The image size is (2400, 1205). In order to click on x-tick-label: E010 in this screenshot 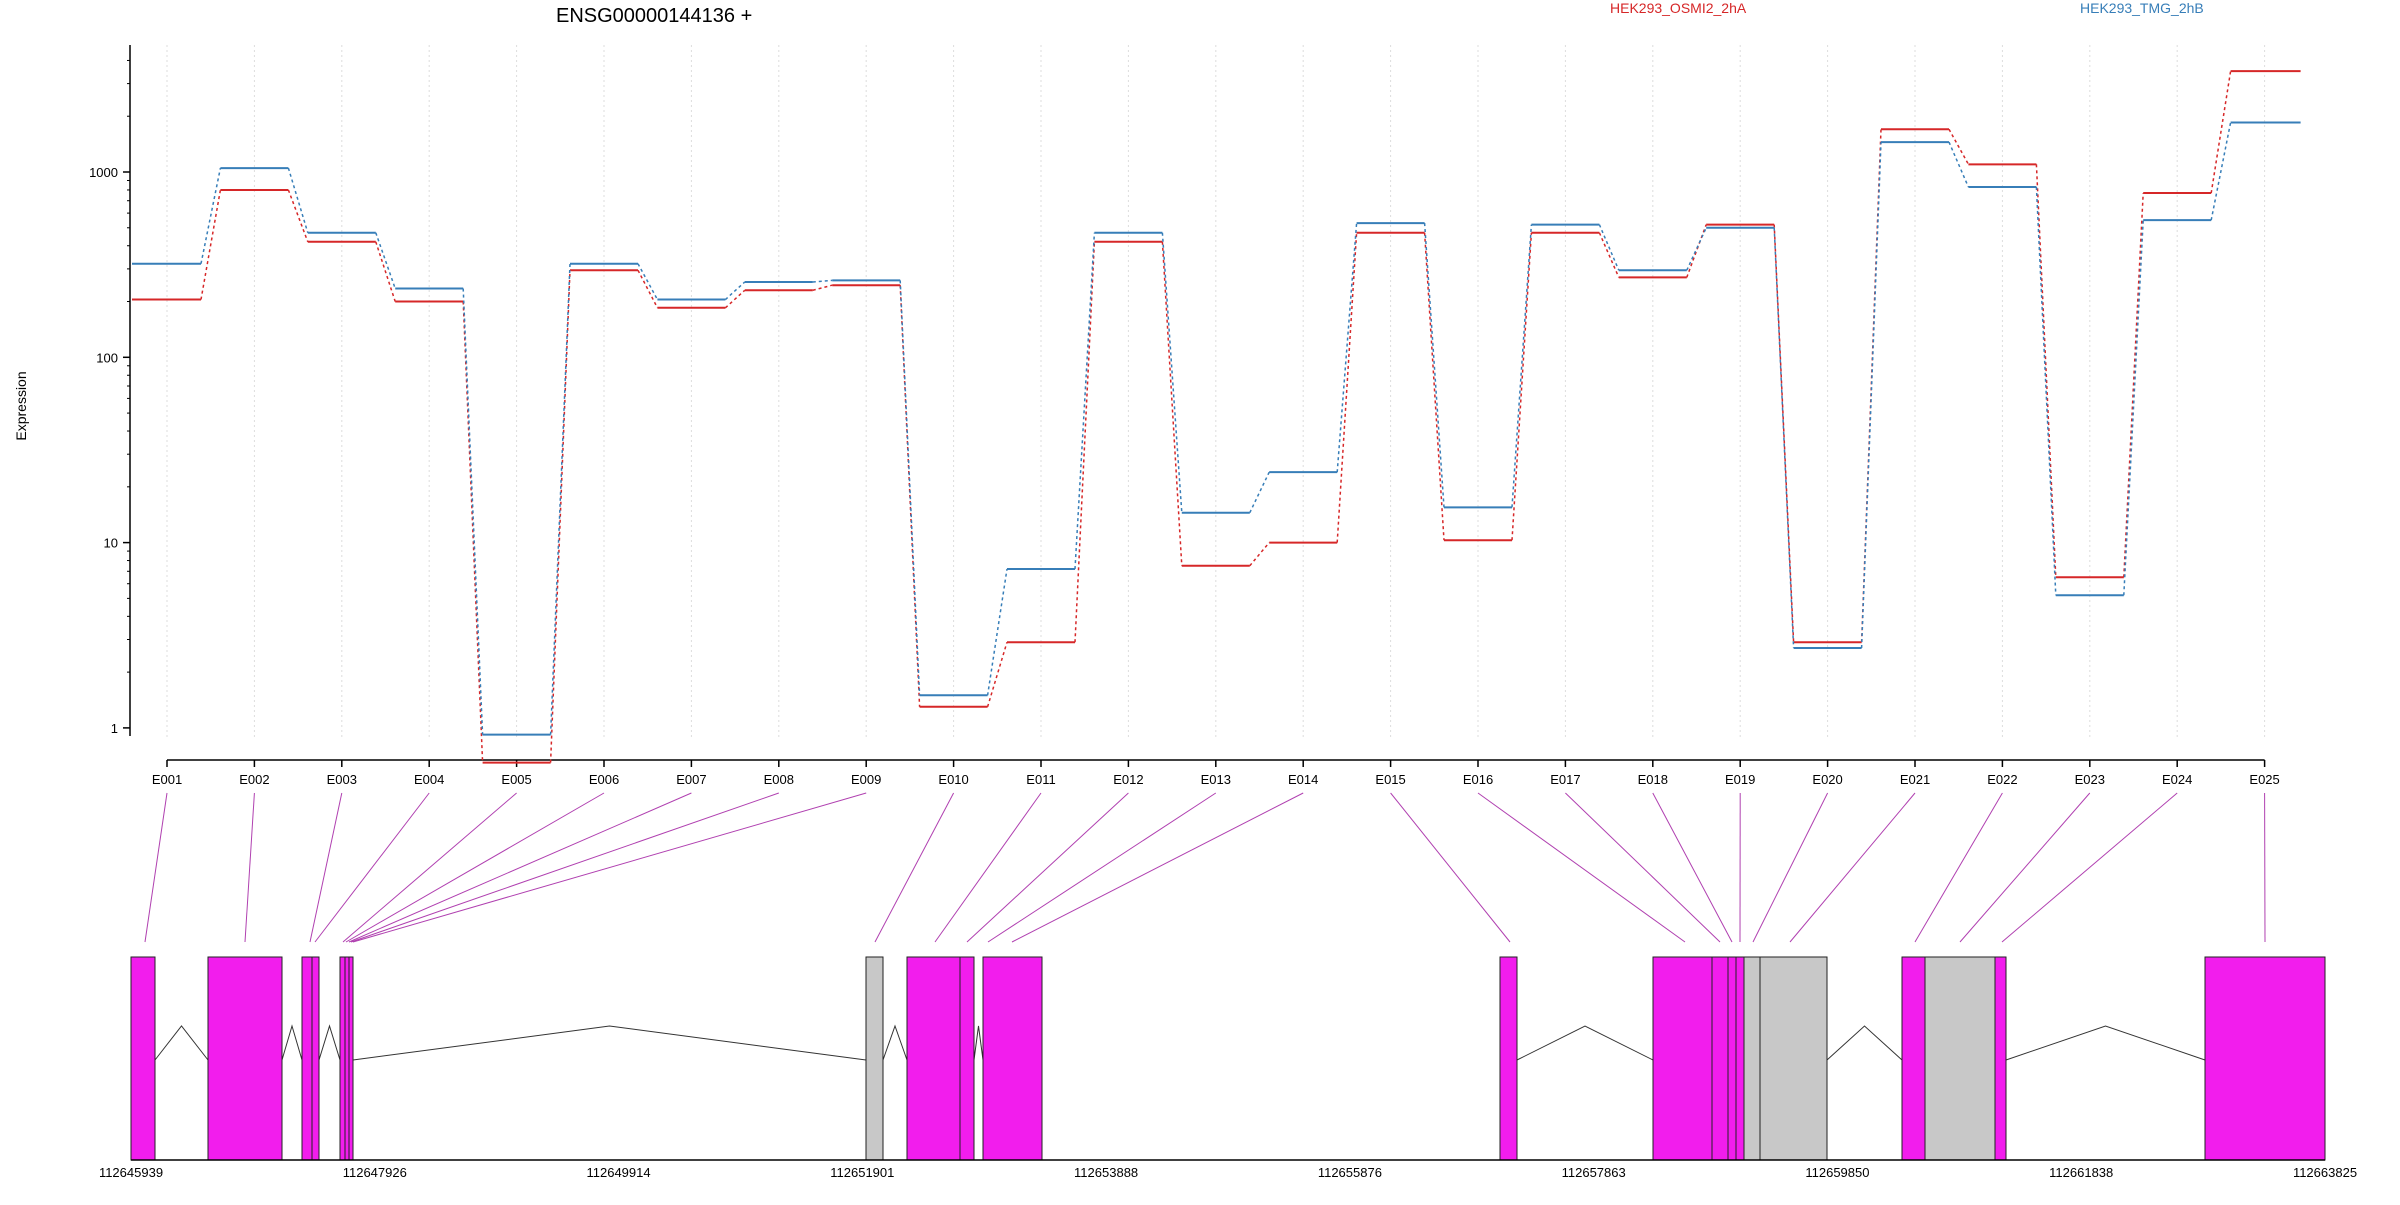, I will do `click(953, 779)`.